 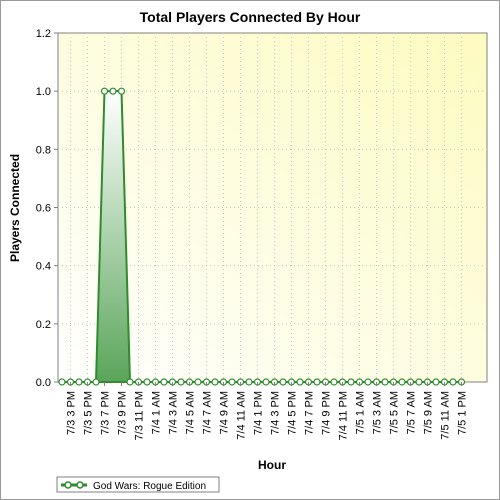 What do you see at coordinates (361, 412) in the screenshot?
I see `x-tick-label: 7/5 1 AM` at bounding box center [361, 412].